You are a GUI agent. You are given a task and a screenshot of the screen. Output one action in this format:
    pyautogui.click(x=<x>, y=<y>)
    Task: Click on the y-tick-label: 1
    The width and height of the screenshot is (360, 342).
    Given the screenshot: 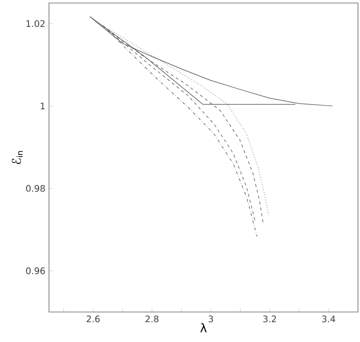 What is the action you would take?
    pyautogui.click(x=42, y=106)
    